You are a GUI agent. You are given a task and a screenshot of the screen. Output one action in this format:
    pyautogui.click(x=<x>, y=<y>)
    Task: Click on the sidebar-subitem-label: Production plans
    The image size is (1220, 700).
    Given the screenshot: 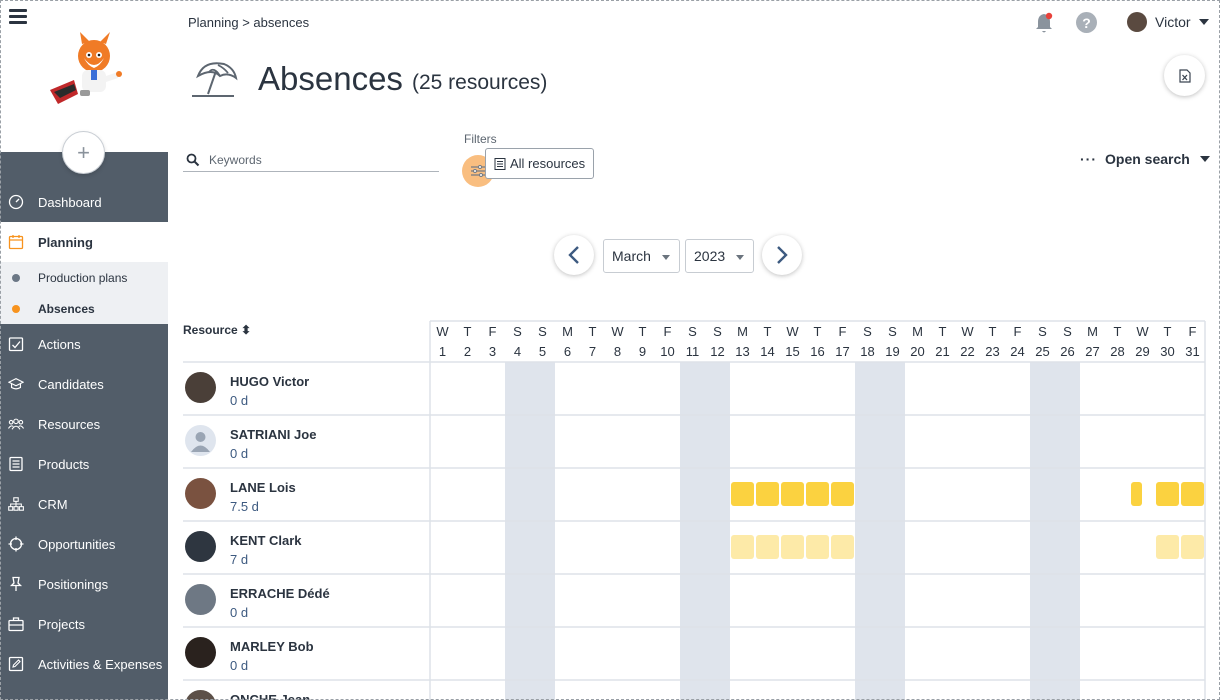 What is the action you would take?
    pyautogui.click(x=83, y=277)
    